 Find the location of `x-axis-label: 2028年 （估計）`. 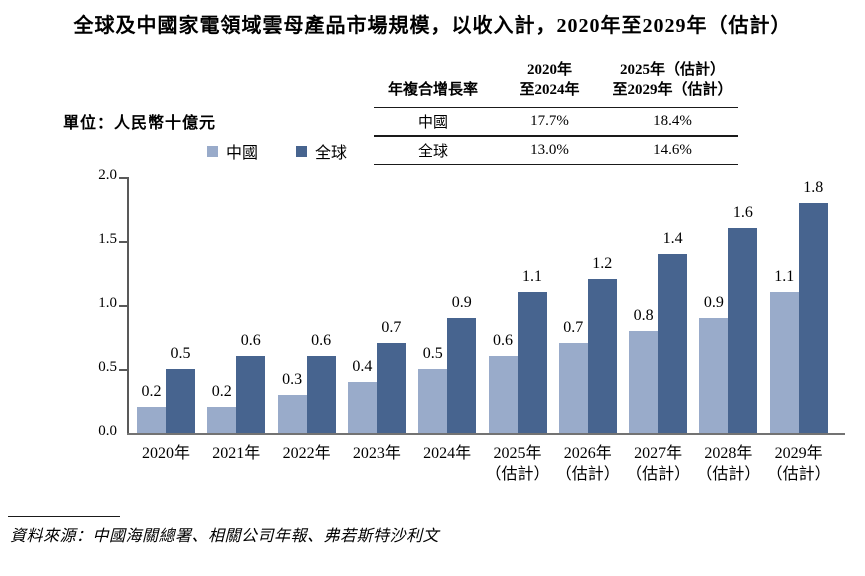

x-axis-label: 2028年 （估計） is located at coordinates (728, 464).